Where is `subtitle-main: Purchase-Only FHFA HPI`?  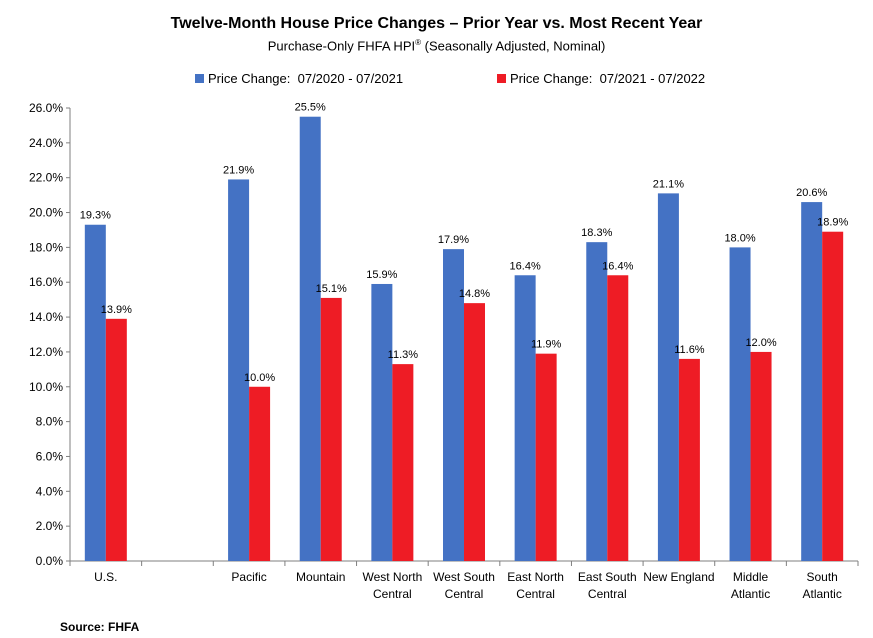 subtitle-main: Purchase-Only FHFA HPI is located at coordinates (341, 46).